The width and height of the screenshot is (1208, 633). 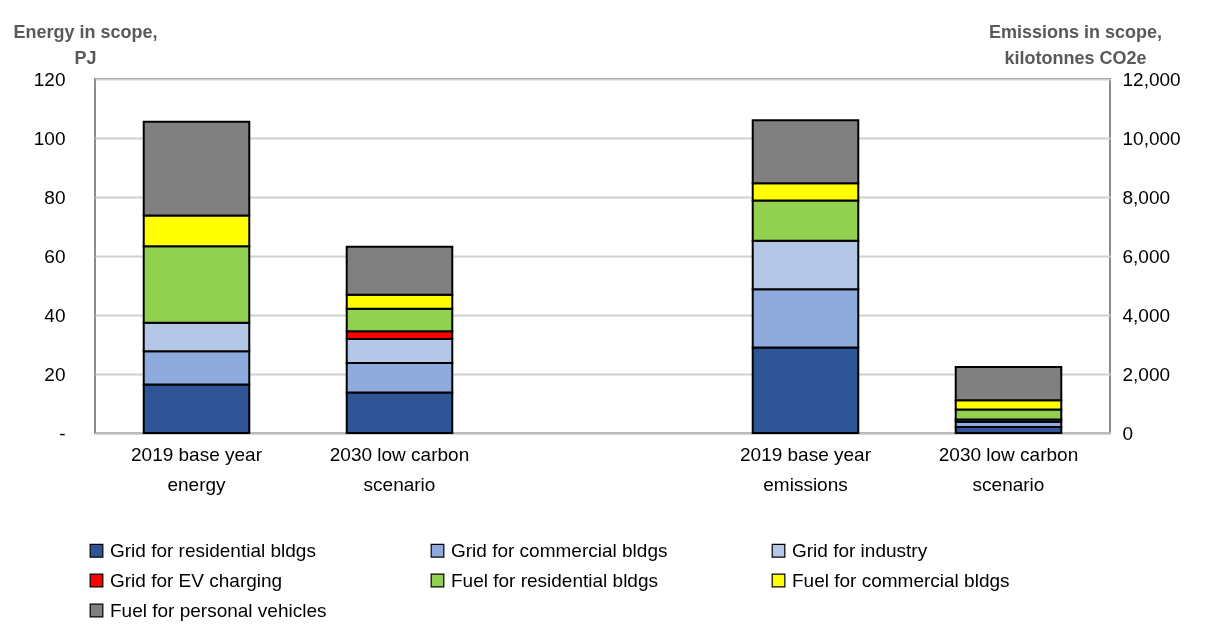 I want to click on y-tick-label: 120, so click(x=49, y=79).